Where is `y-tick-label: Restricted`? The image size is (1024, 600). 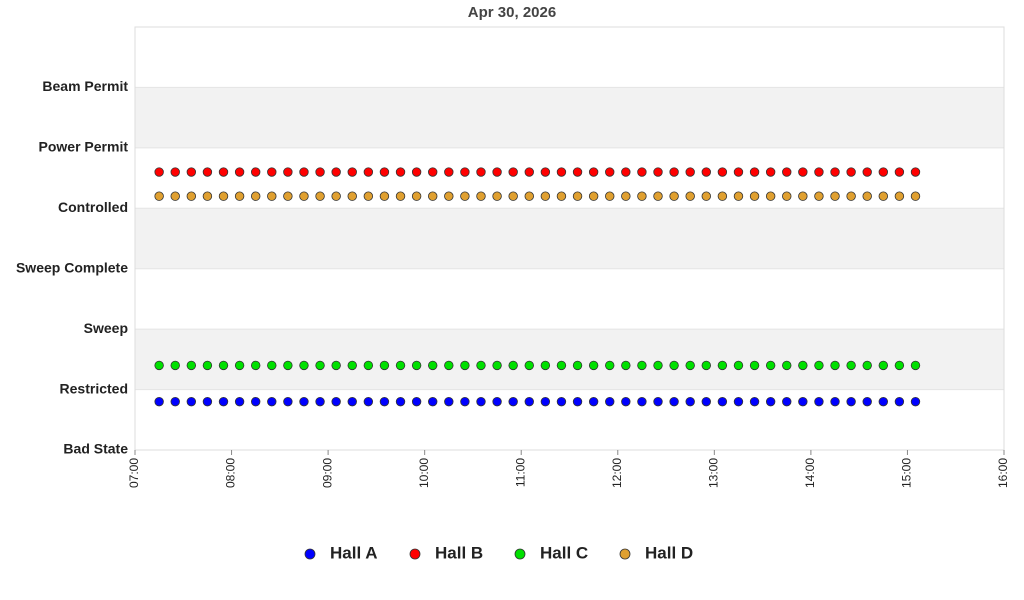
y-tick-label: Restricted is located at coordinates (94, 388).